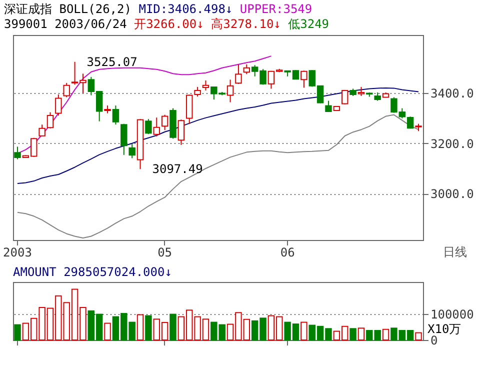 This screenshot has width=500, height=375. I want to click on x-tick-label: 2003, so click(17, 253).